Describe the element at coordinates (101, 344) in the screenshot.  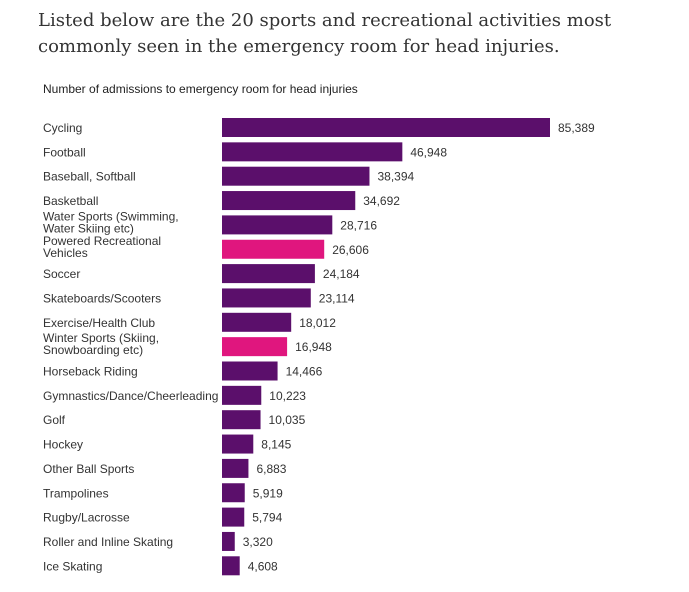
I see `category-label: Winter Sports (Skiing, Snowboarding etc)` at that location.